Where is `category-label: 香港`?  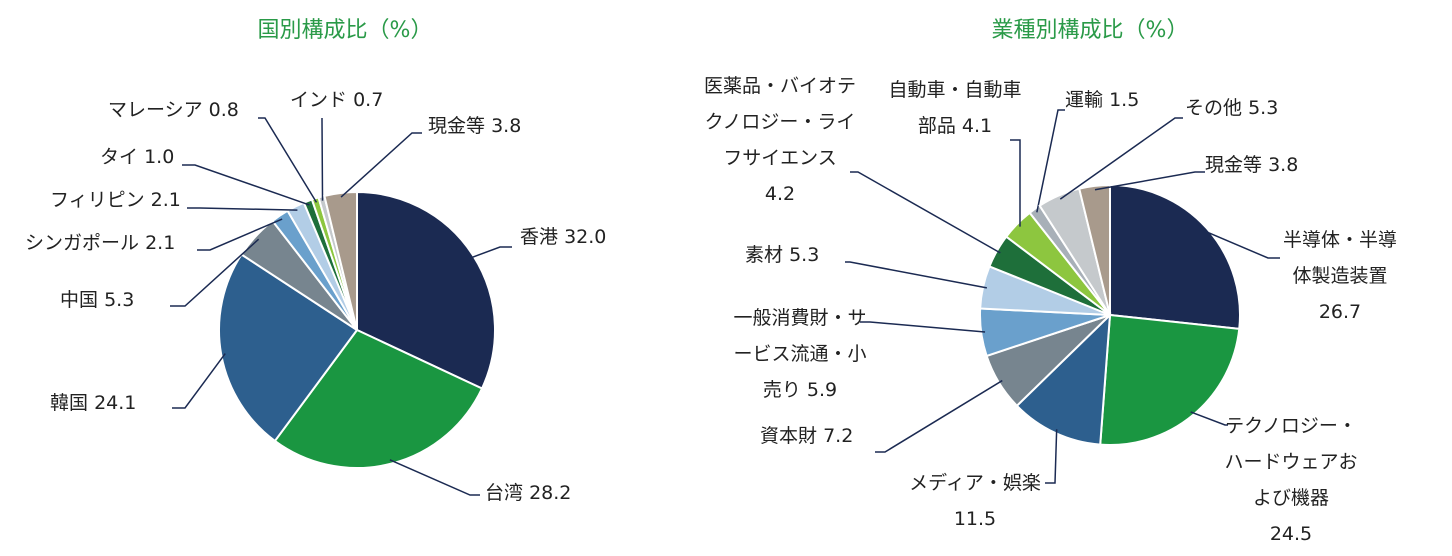
category-label: 香港 is located at coordinates (539, 237).